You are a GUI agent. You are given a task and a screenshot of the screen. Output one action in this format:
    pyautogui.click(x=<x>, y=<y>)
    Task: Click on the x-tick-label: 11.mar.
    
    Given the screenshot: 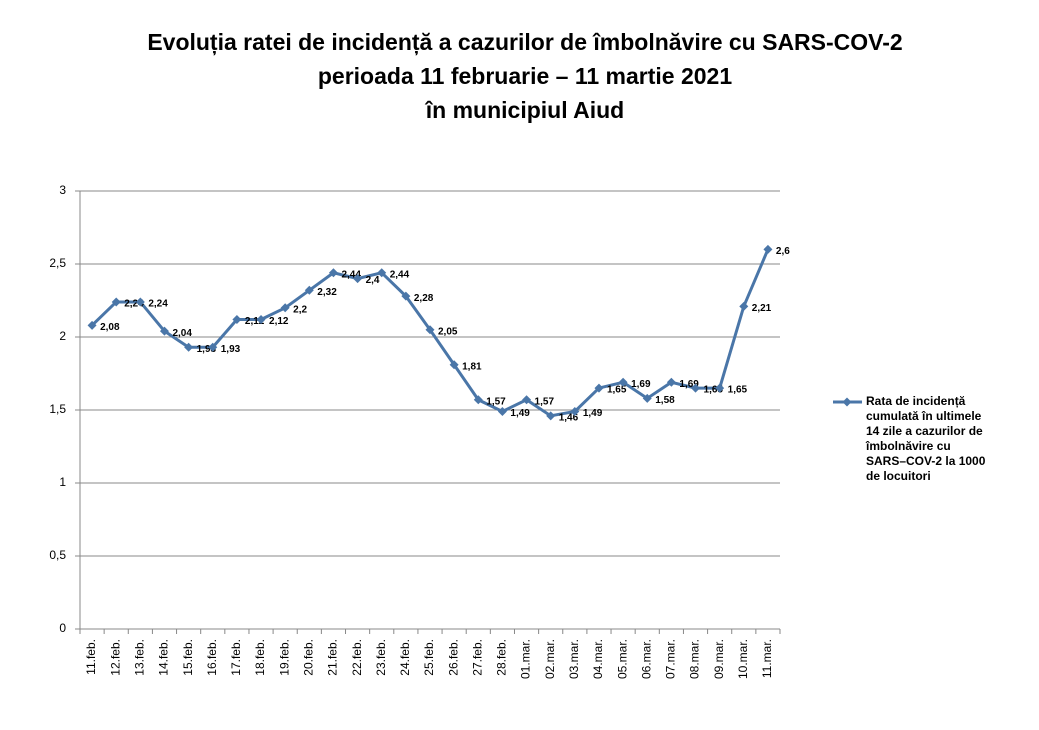 What is the action you would take?
    pyautogui.click(x=767, y=658)
    